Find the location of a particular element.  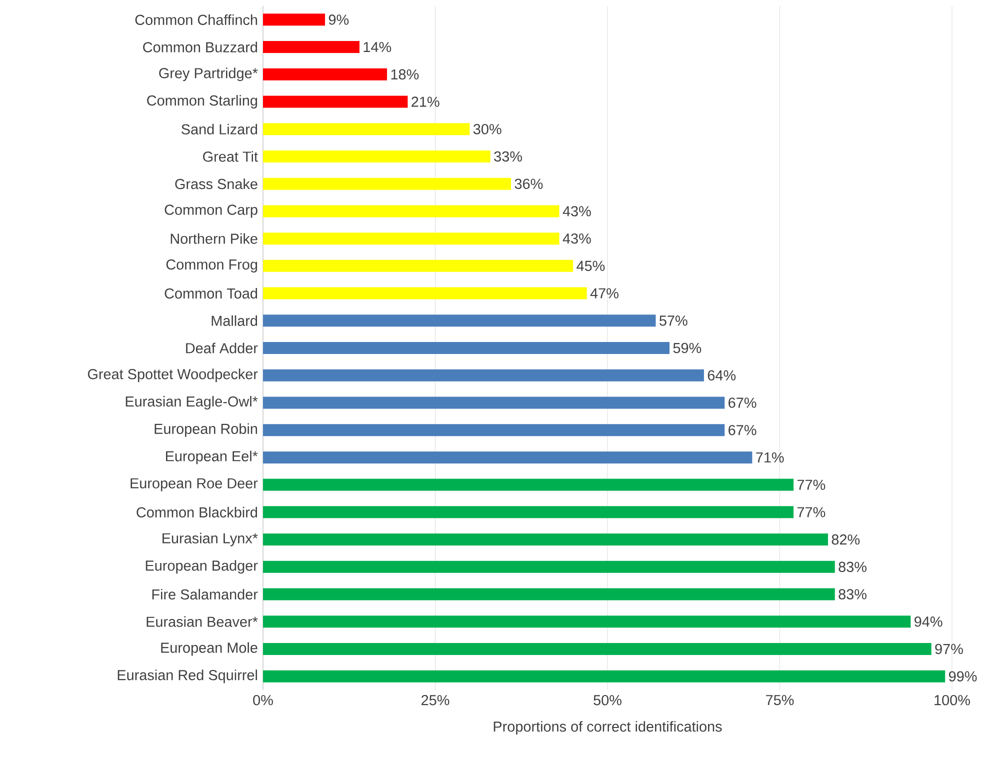

y-tick-label: Deaf Adder is located at coordinates (222, 348).